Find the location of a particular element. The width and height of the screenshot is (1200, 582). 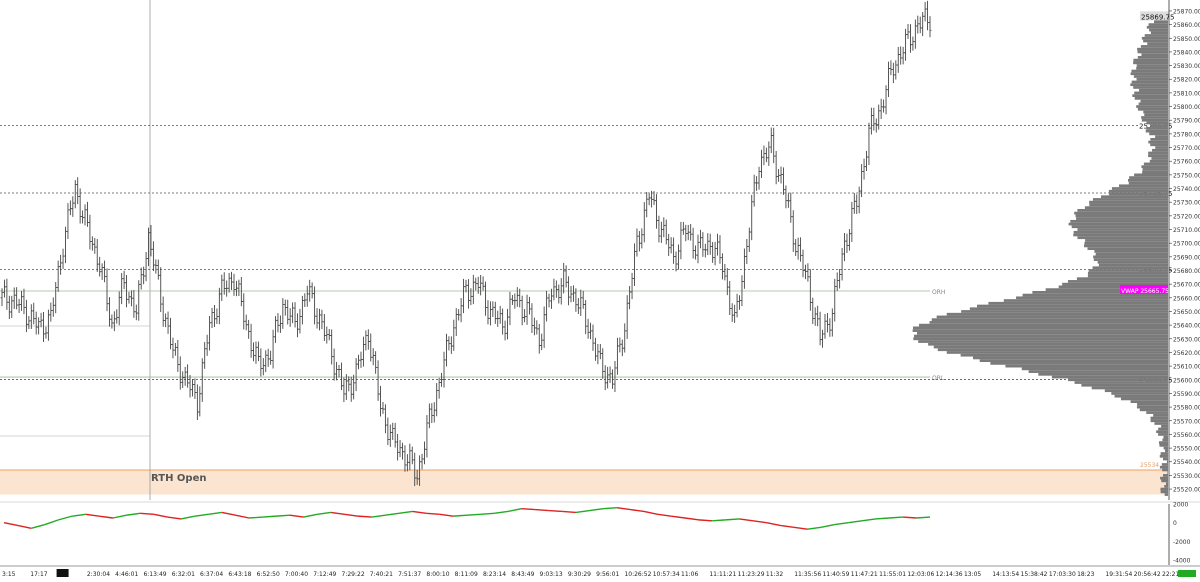

time-marker is located at coordinates (62, 573).